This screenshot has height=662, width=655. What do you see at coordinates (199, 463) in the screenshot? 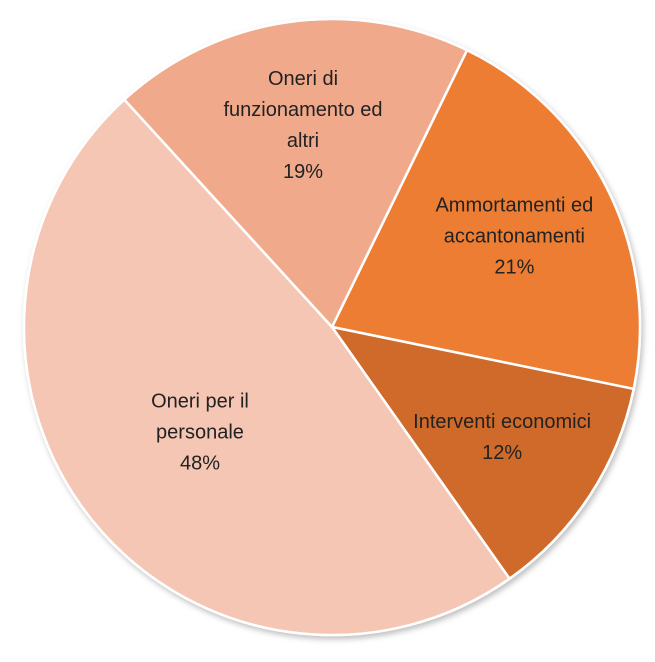
I see `value-label: 48%` at bounding box center [199, 463].